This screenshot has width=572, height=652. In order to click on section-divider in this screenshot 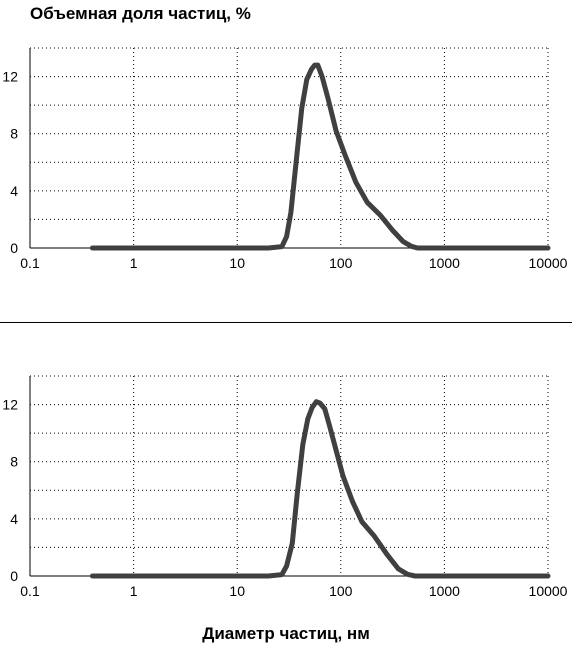, I will do `click(286, 322)`.